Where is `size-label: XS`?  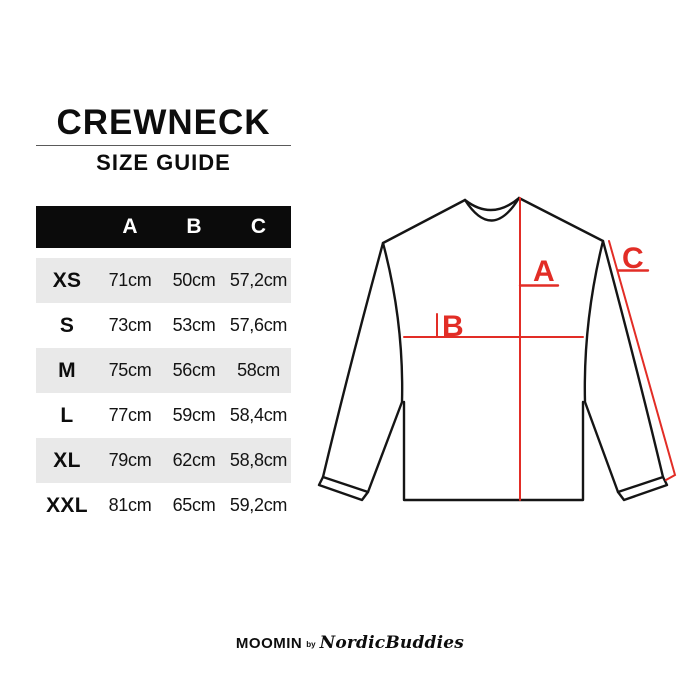 size-label: XS is located at coordinates (67, 280).